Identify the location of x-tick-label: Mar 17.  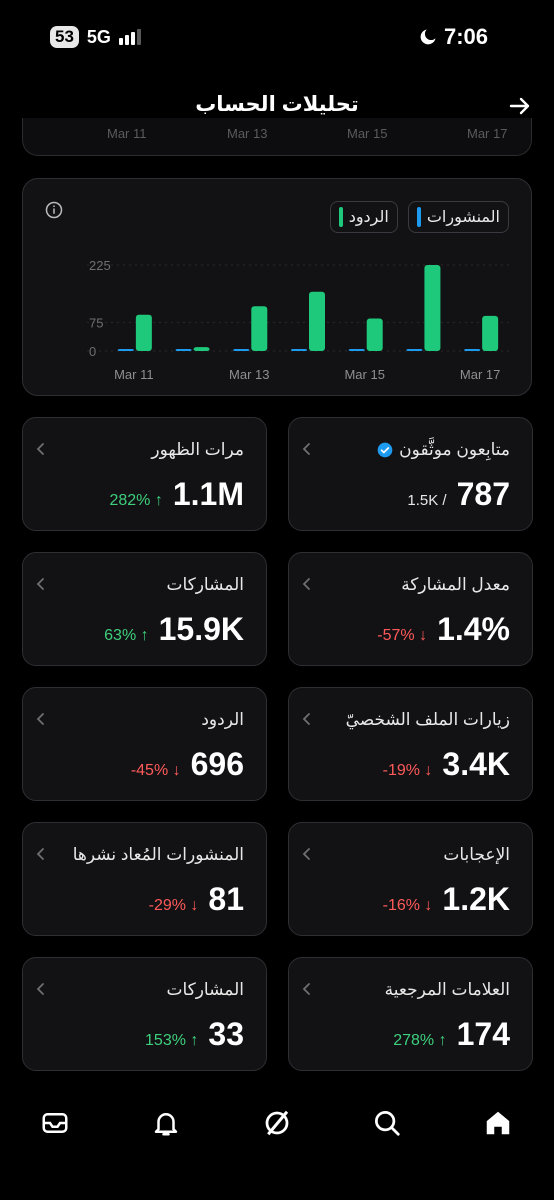
(480, 374).